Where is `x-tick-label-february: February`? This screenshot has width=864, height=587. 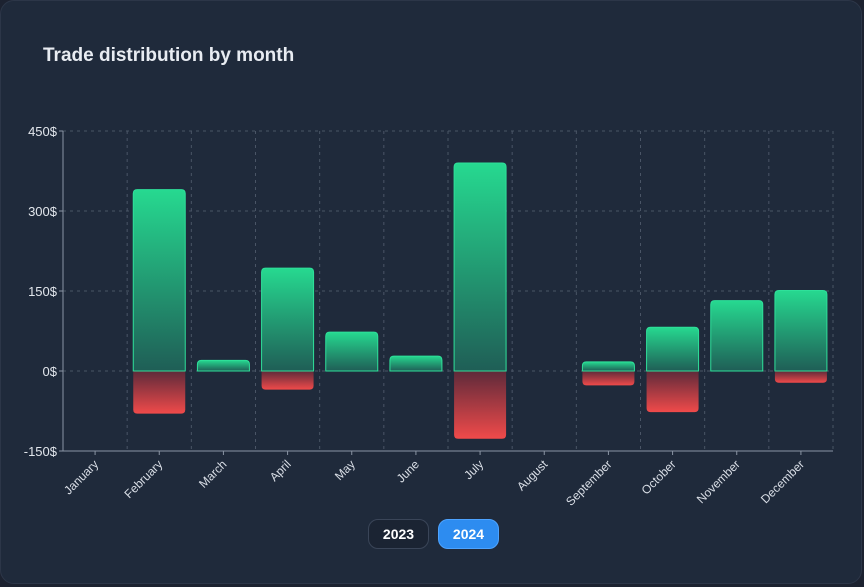
x-tick-label-february: February is located at coordinates (144, 479).